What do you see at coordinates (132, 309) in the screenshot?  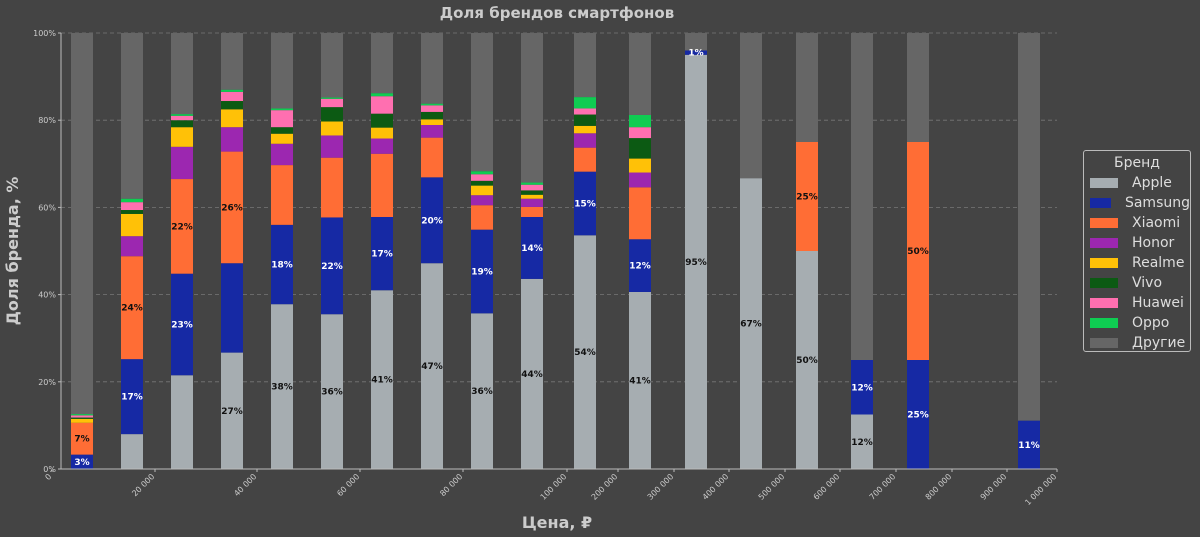 I see `data-label: 24%` at bounding box center [132, 309].